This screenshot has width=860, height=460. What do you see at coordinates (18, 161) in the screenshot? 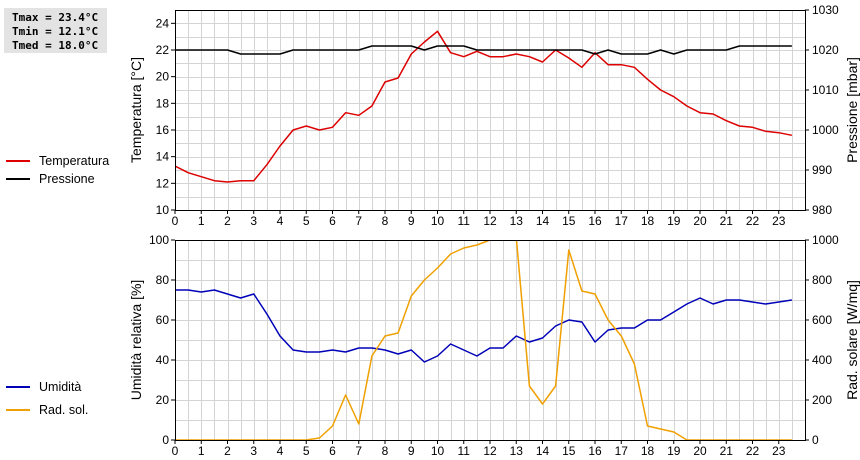
I see `legend-swatch-temperatura` at bounding box center [18, 161].